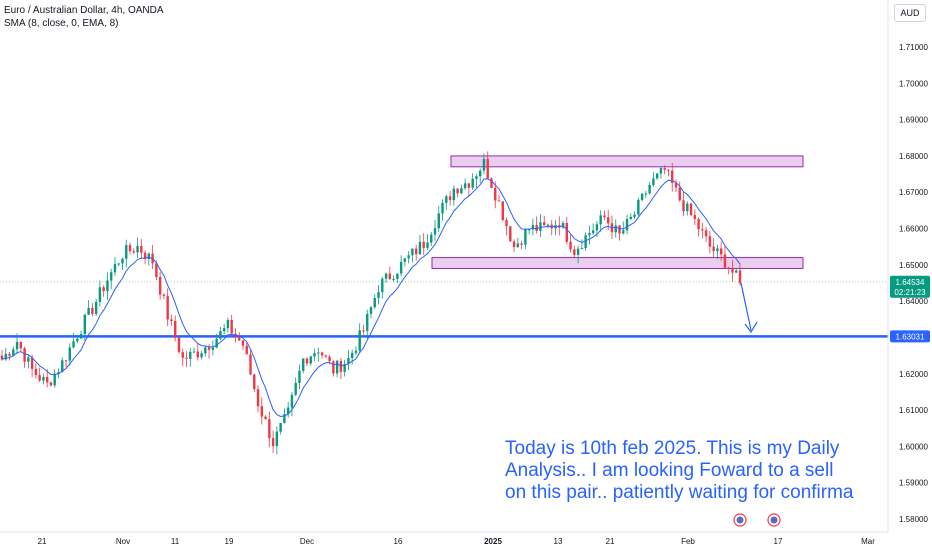  What do you see at coordinates (778, 541) in the screenshot?
I see `x-tick-label: 17` at bounding box center [778, 541].